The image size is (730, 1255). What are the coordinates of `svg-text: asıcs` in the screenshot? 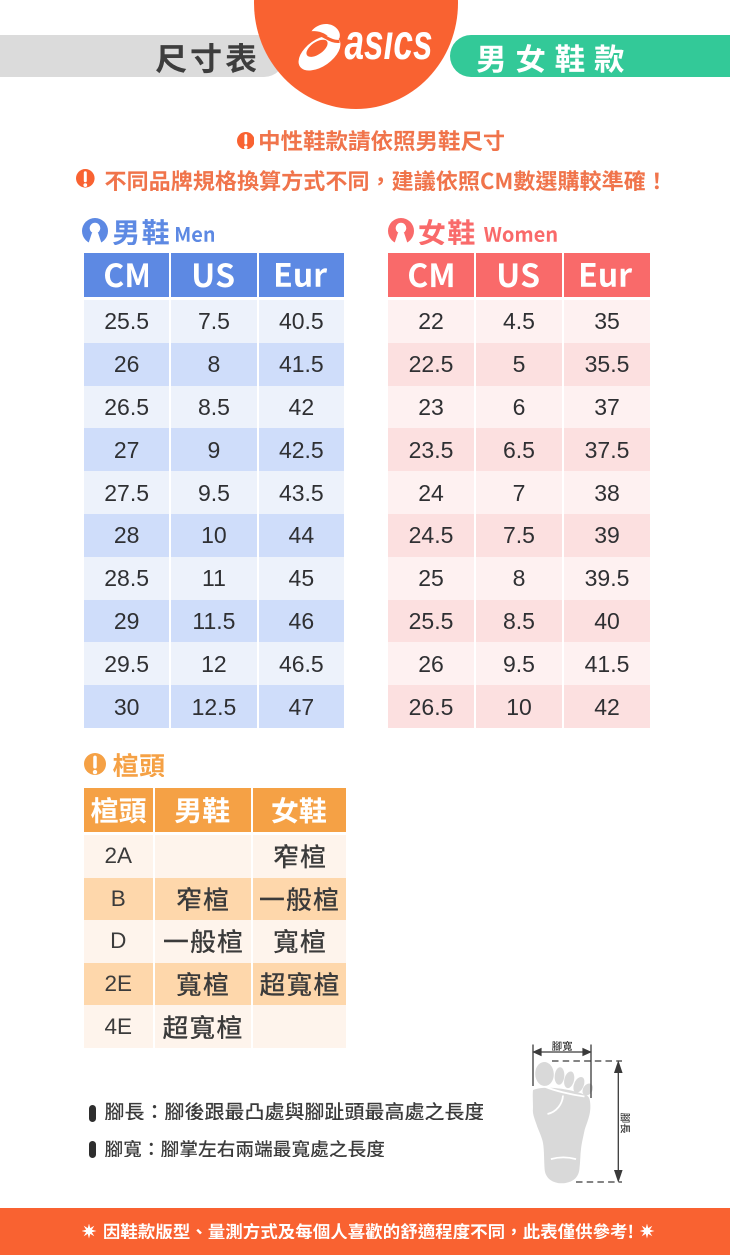 It's located at (389, 42).